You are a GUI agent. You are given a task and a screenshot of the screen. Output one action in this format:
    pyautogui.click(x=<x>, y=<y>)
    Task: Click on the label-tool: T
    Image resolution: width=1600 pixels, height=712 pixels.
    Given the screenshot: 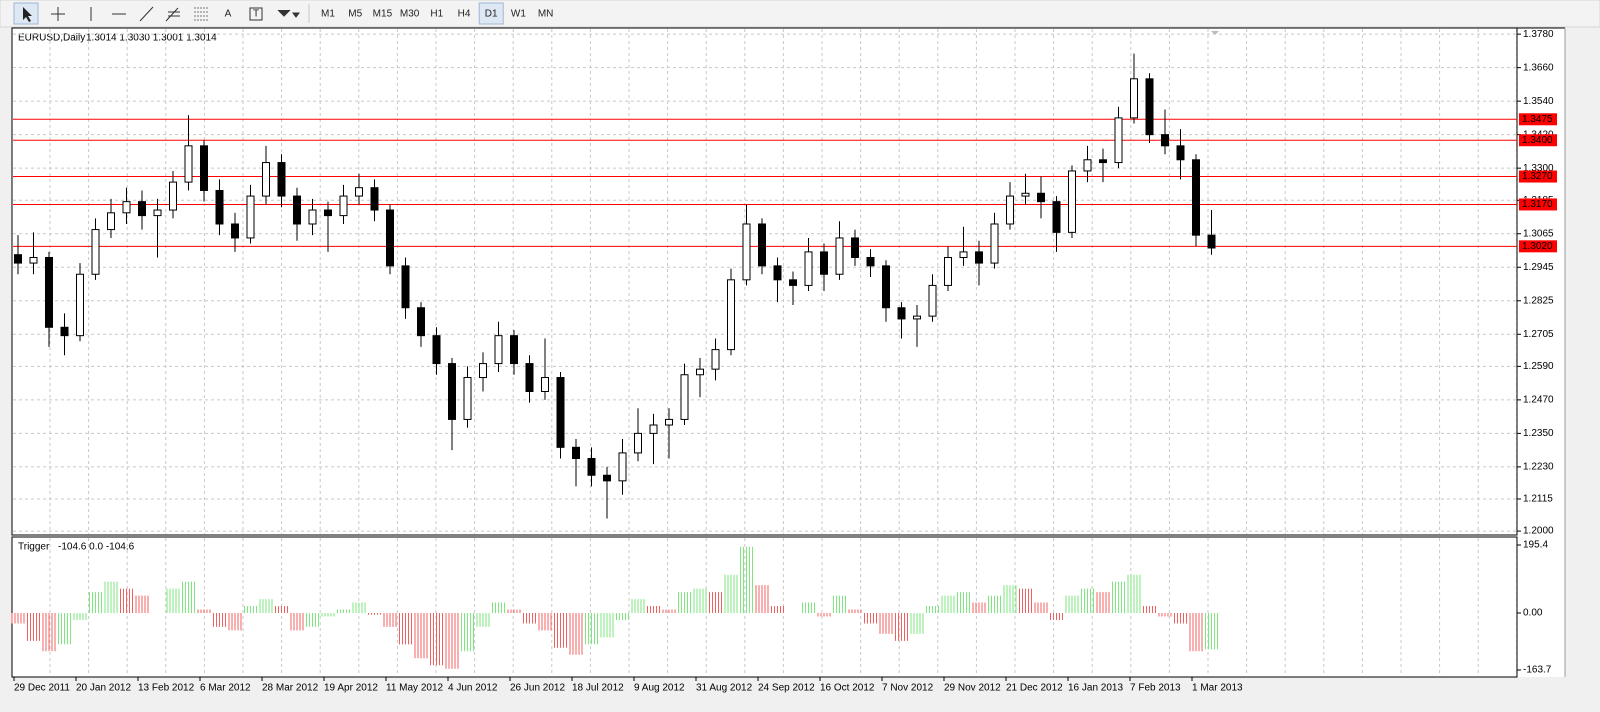 What is the action you would take?
    pyautogui.click(x=256, y=14)
    